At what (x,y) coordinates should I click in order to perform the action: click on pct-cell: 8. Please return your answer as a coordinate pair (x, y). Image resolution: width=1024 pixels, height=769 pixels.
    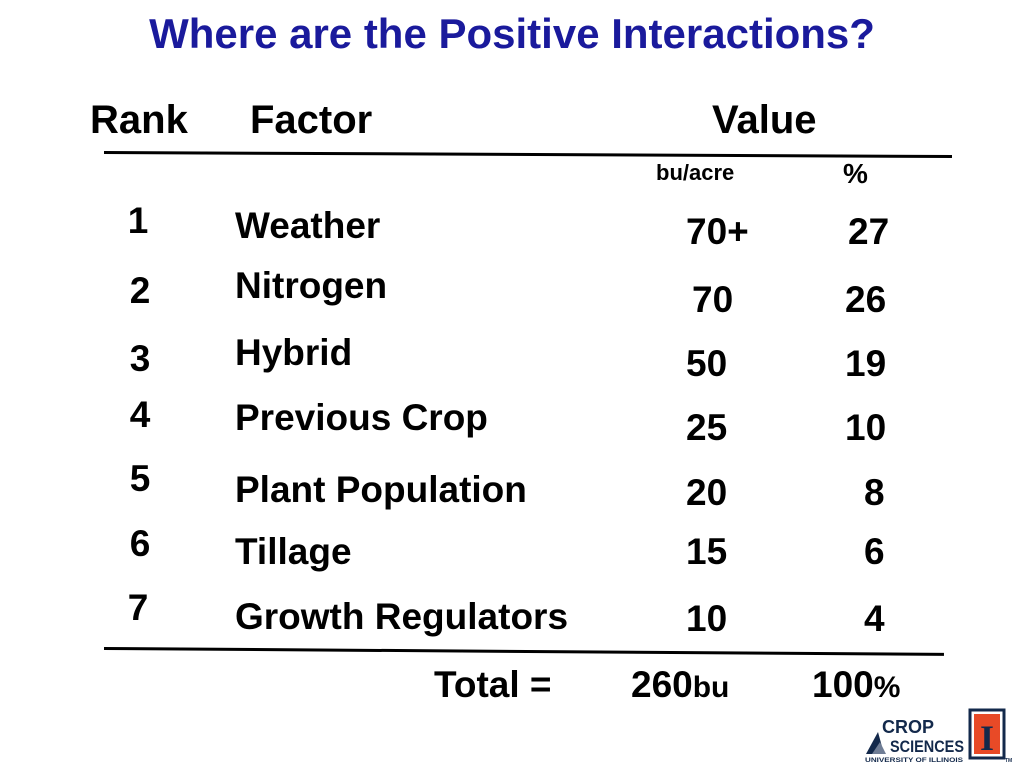
    Looking at the image, I should click on (874, 492).